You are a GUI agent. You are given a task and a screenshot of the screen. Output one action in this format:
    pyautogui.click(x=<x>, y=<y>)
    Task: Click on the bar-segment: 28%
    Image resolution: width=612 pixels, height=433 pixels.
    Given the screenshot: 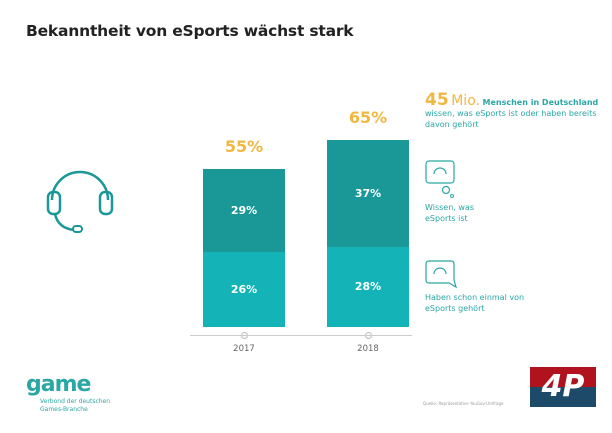 What is the action you would take?
    pyautogui.click(x=368, y=286)
    